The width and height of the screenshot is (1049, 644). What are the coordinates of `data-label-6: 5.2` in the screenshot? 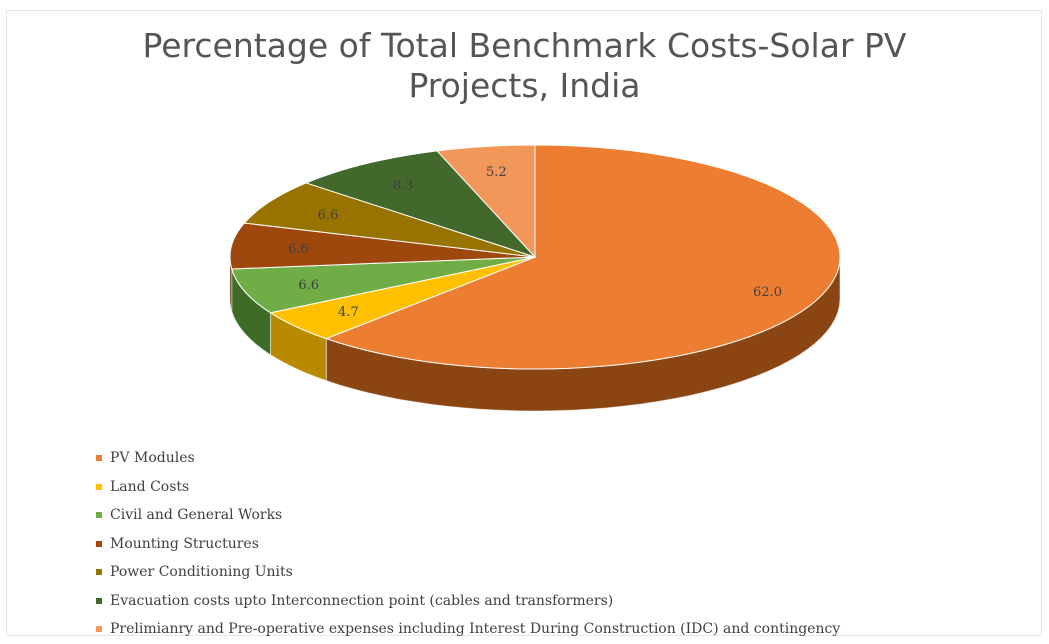 It's located at (496, 172).